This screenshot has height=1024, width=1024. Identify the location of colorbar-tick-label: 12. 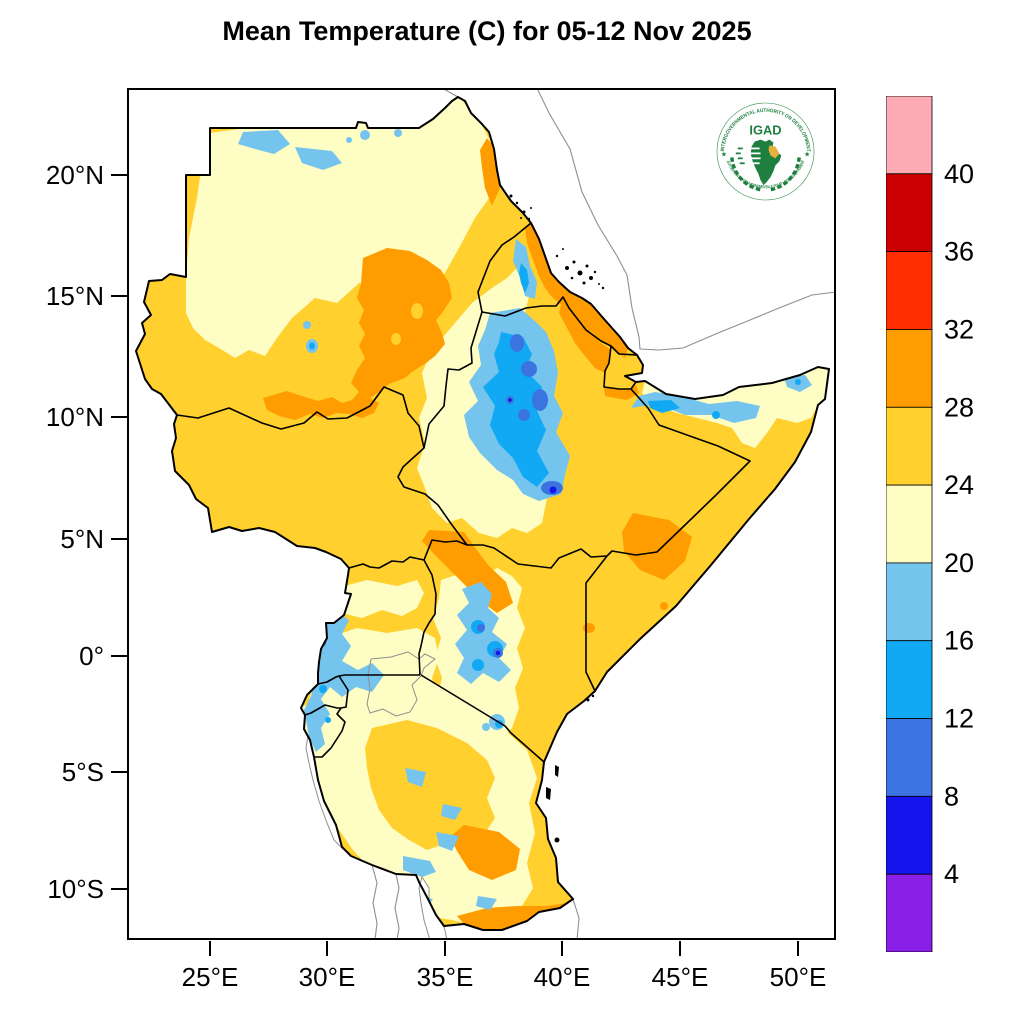
(959, 719).